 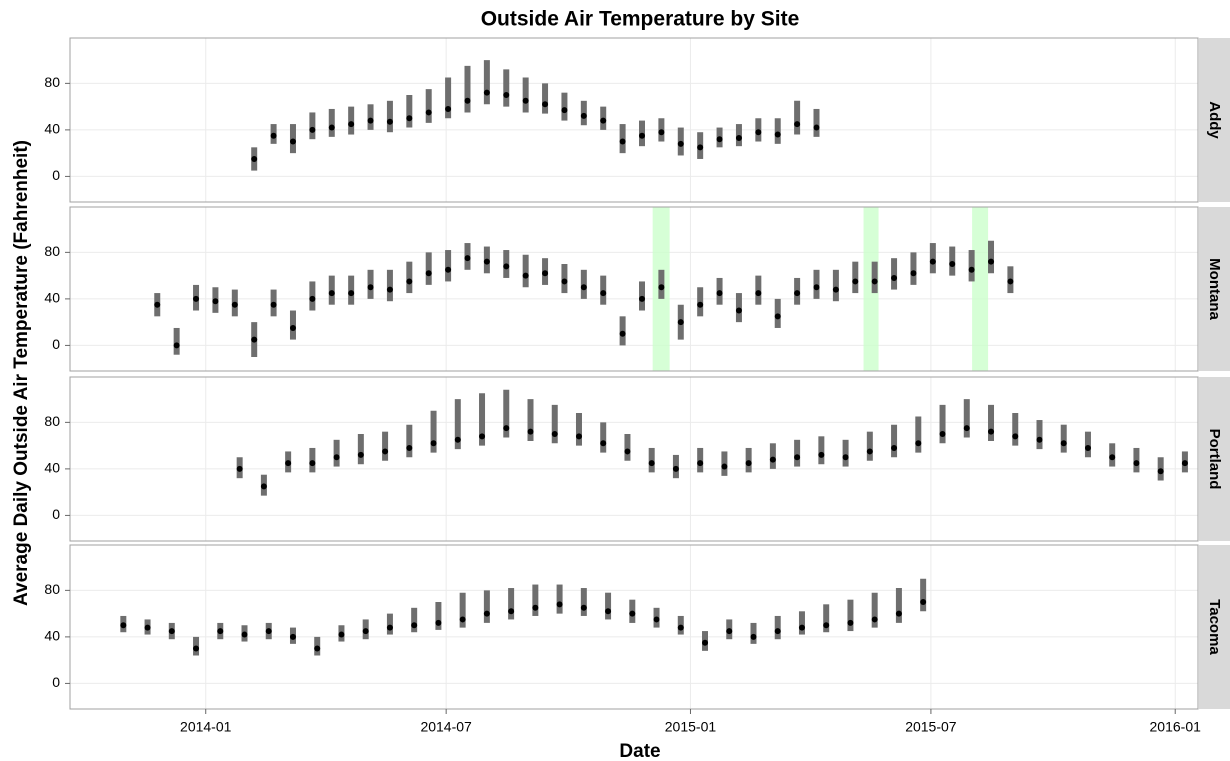 I want to click on x-tick-label: 2014-01, so click(x=206, y=727).